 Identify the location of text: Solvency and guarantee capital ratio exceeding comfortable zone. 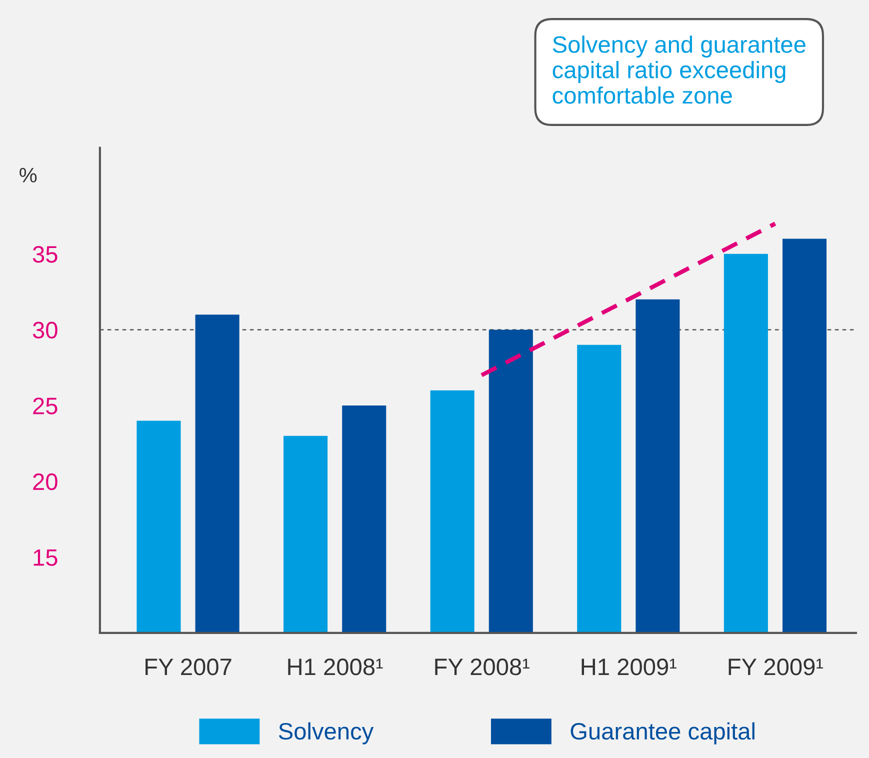
(679, 70).